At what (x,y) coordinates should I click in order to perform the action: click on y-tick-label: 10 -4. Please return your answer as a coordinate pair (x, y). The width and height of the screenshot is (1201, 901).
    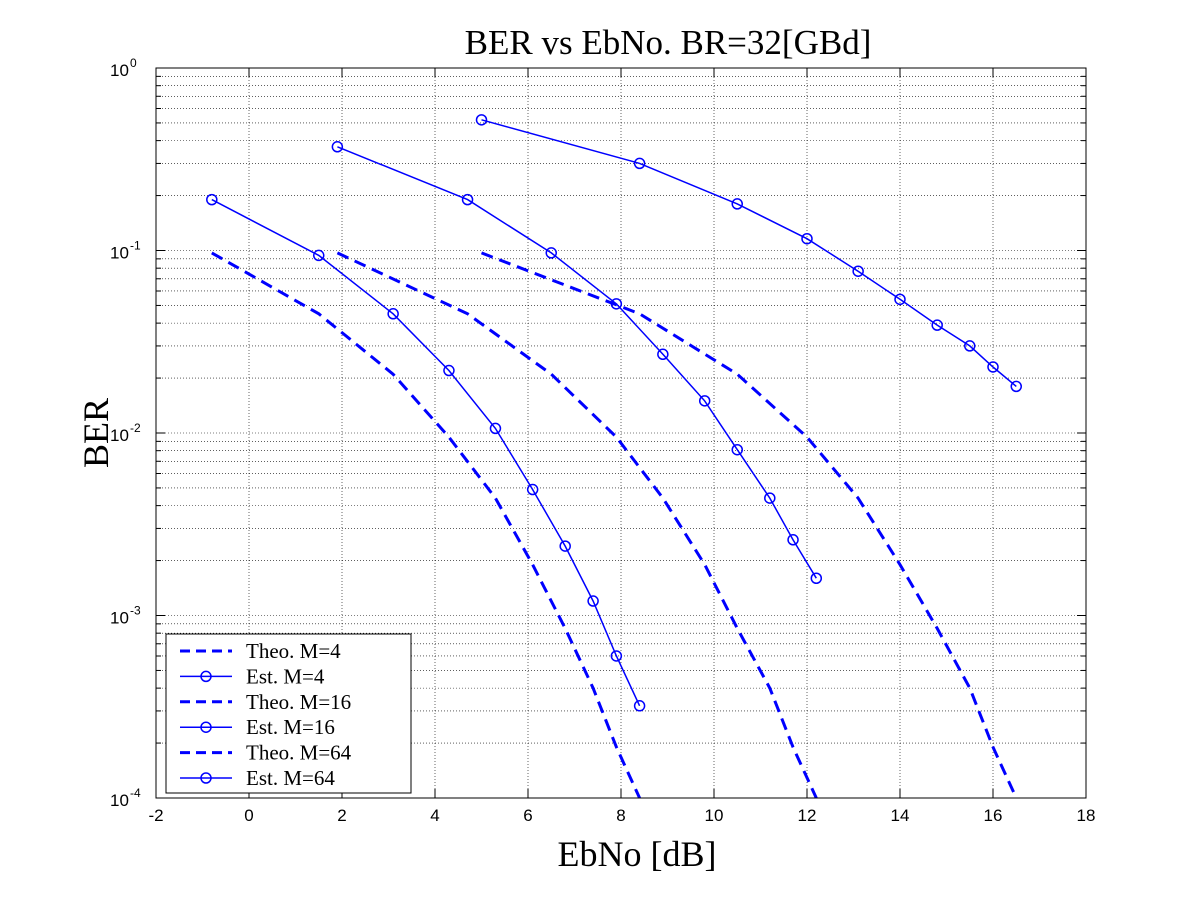
    Looking at the image, I should click on (125, 798).